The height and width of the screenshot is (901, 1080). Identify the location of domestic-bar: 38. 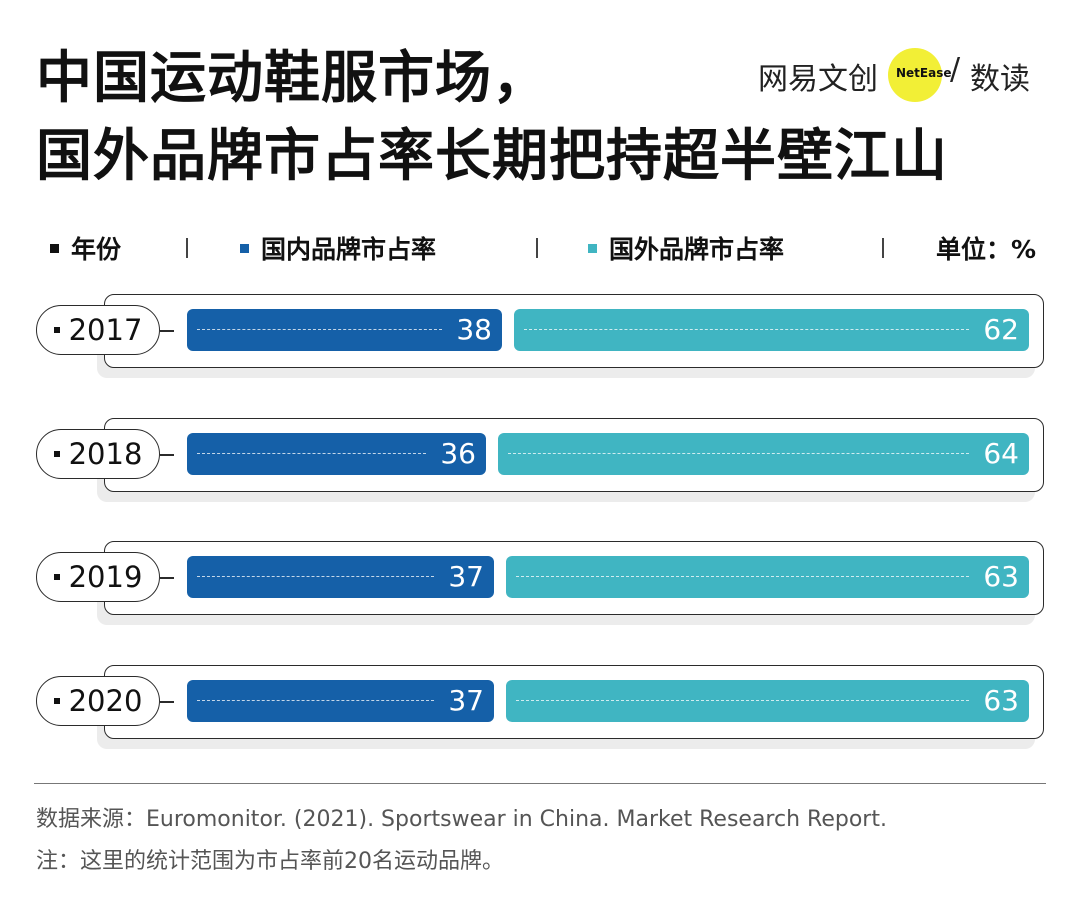
(344, 330).